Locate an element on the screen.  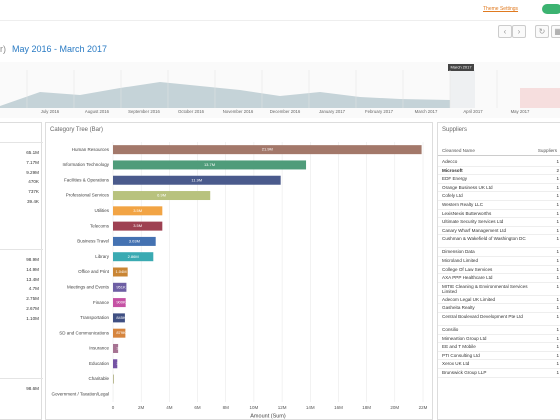
category-label: Insurance is located at coordinates (99, 348).